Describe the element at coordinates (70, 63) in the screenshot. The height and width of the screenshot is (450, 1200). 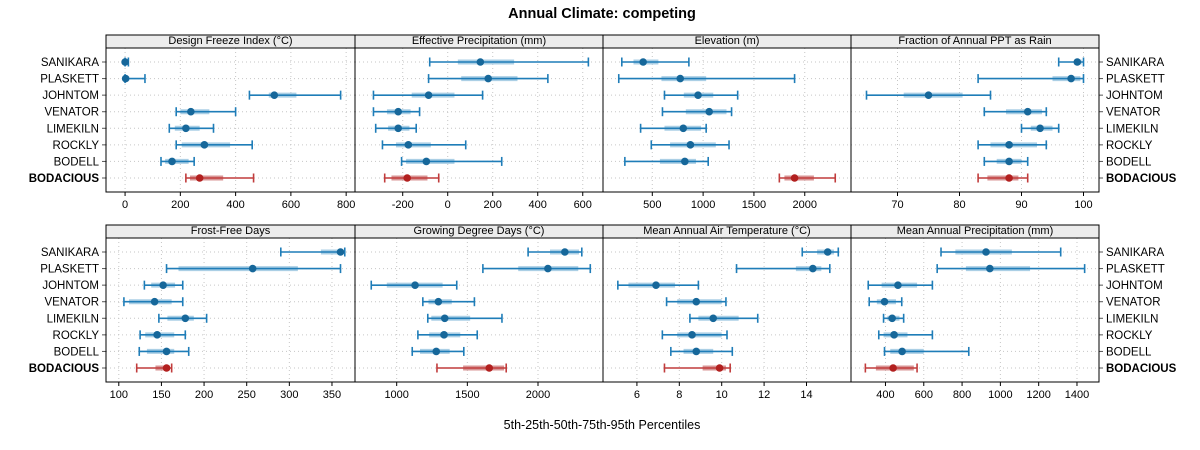
I see `site-label-left-sanikara: SANIKARA` at that location.